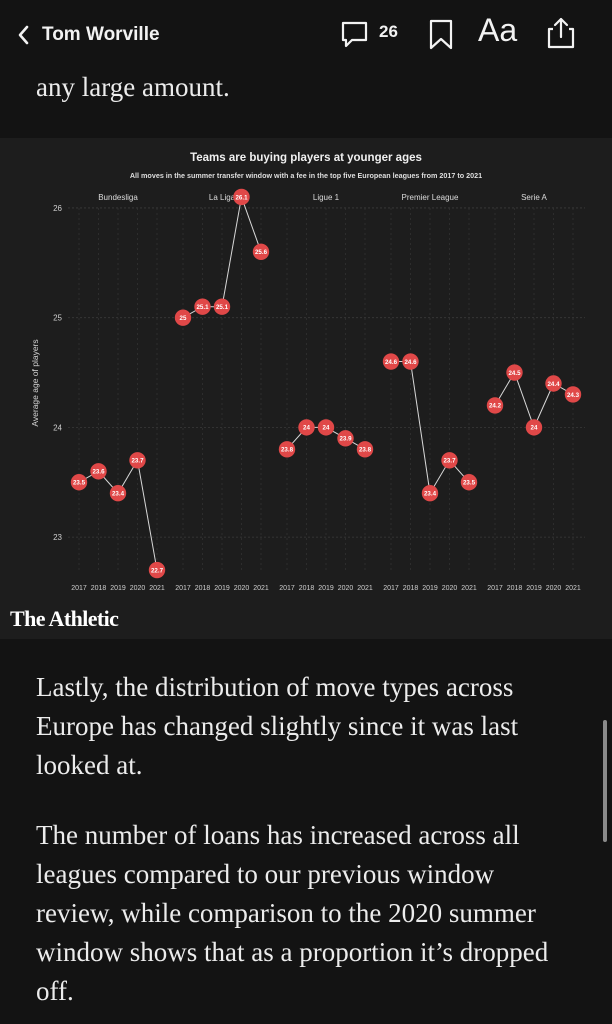 Image resolution: width=612 pixels, height=1024 pixels. I want to click on data-label: 23.6, so click(98, 472).